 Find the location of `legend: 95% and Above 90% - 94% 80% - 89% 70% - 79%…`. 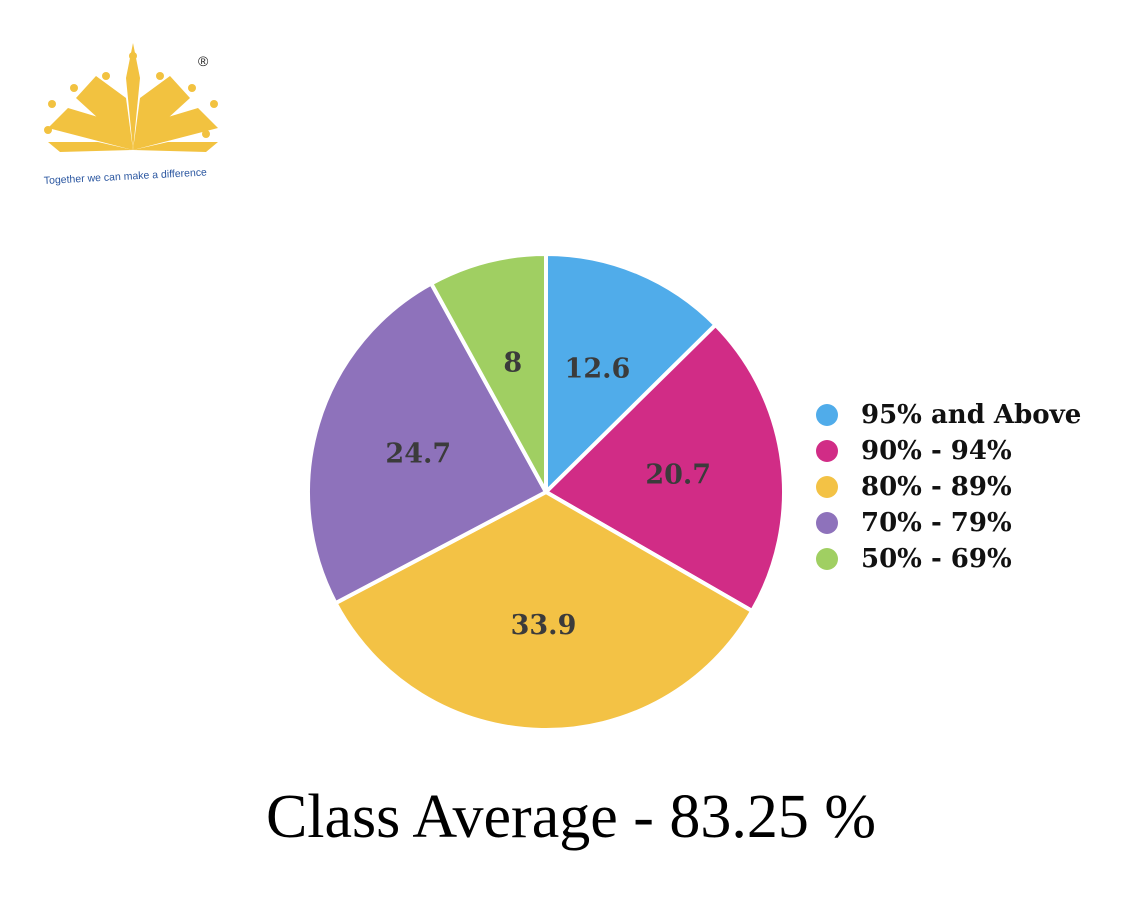

legend: 95% and Above 90% - 94% 80% - 89% 70% - 79%… is located at coordinates (948, 487).